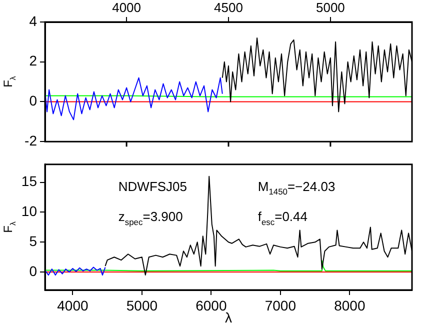 This screenshot has width=438, height=327. What do you see at coordinates (33, 20) in the screenshot?
I see `y-tick-label: 4` at bounding box center [33, 20].